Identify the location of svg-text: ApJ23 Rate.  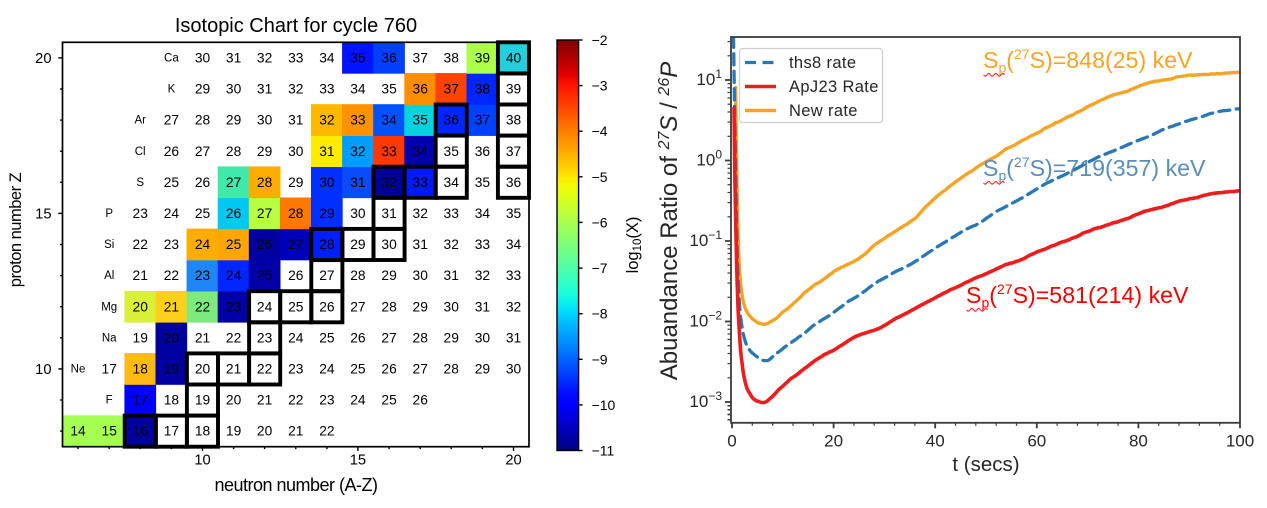
(834, 87).